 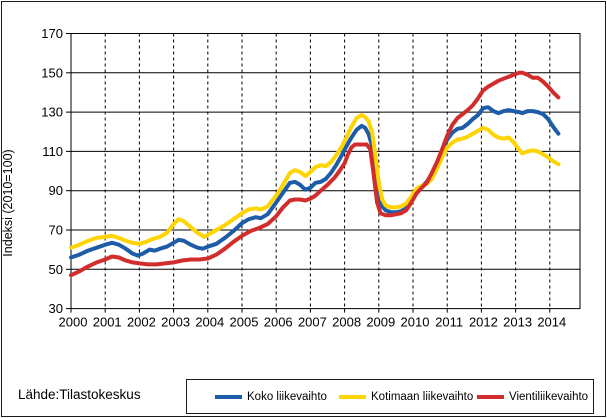 What do you see at coordinates (244, 322) in the screenshot?
I see `x-tick-label: 2005` at bounding box center [244, 322].